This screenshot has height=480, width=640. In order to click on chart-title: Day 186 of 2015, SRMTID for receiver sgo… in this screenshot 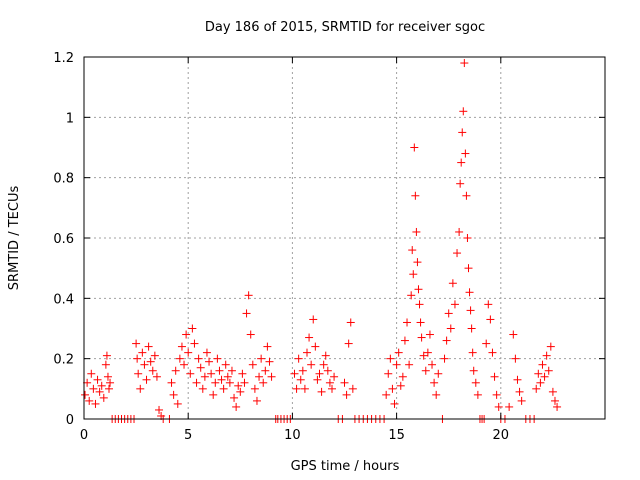, I will do `click(345, 27)`.